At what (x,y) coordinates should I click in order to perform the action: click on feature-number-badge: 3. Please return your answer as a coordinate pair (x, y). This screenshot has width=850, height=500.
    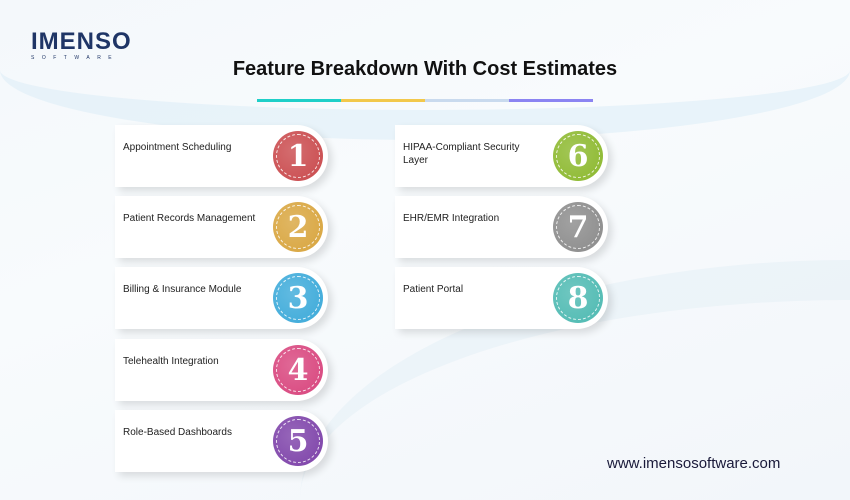
    Looking at the image, I should click on (298, 298).